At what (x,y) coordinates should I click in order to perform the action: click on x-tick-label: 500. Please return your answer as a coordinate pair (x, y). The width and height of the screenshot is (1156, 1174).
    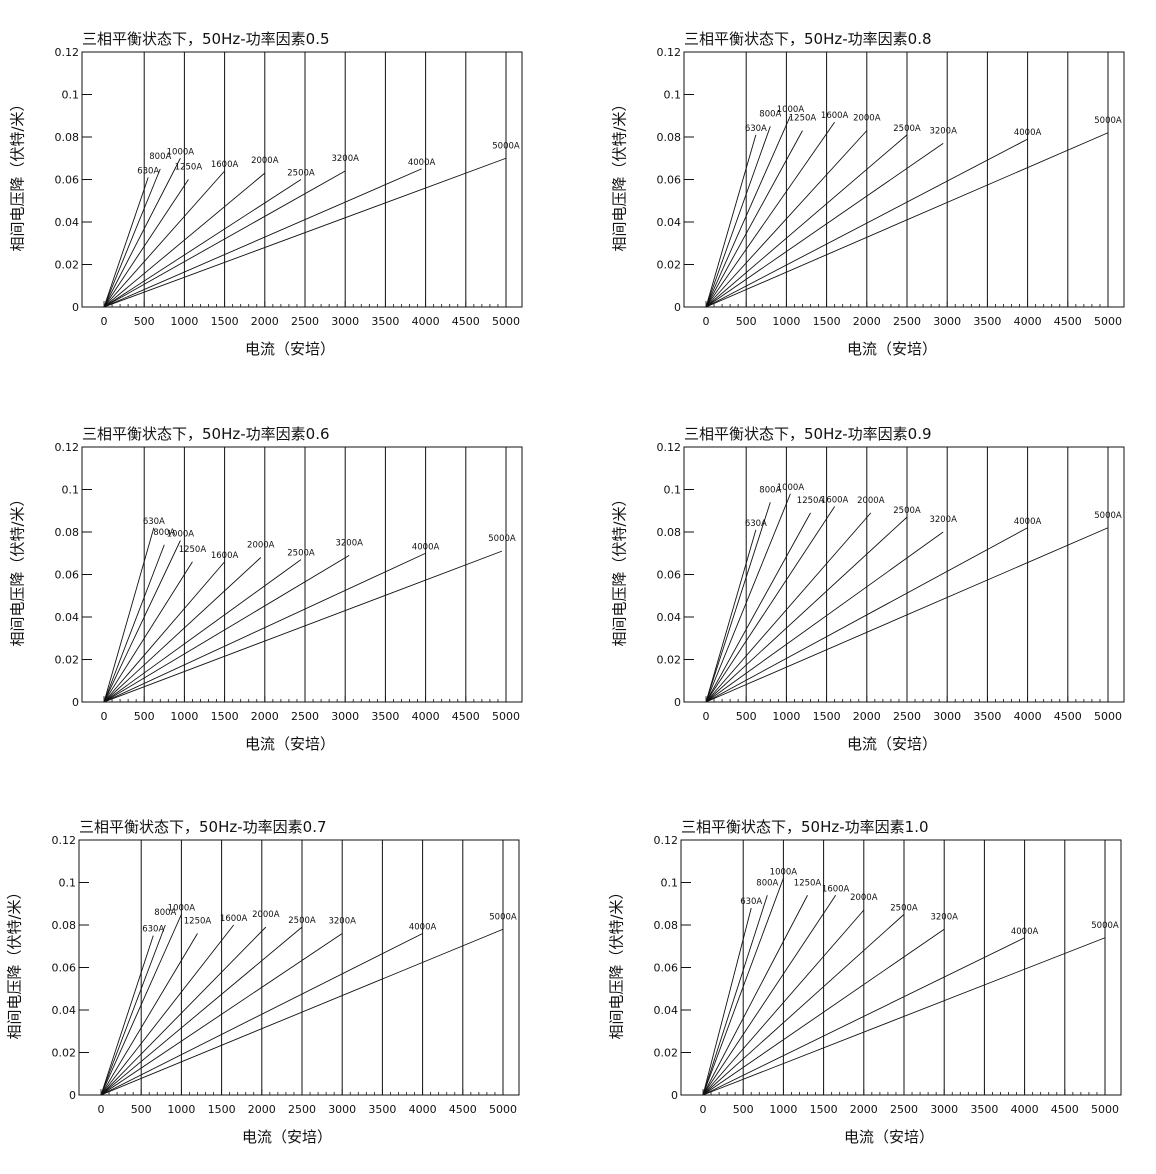
    Looking at the image, I should click on (144, 321).